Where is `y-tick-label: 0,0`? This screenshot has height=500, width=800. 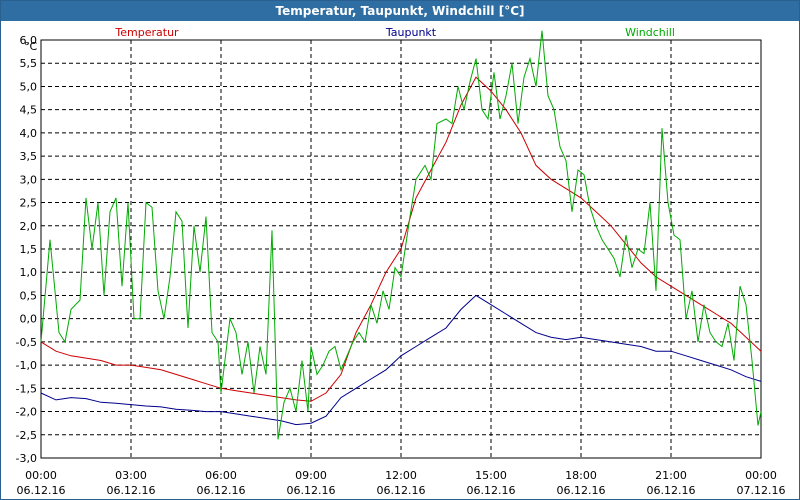
y-tick-label: 0,0 is located at coordinates (29, 319).